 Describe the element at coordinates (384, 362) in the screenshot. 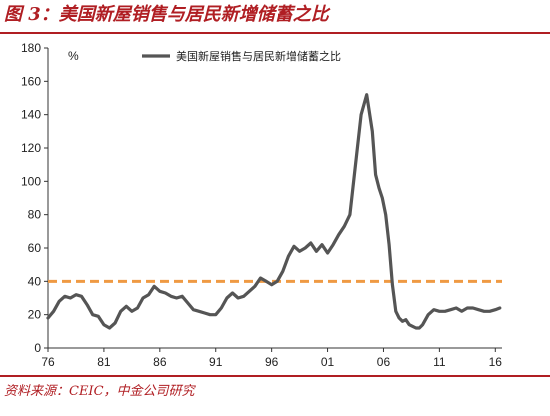

I see `x-tick-label: 06` at that location.